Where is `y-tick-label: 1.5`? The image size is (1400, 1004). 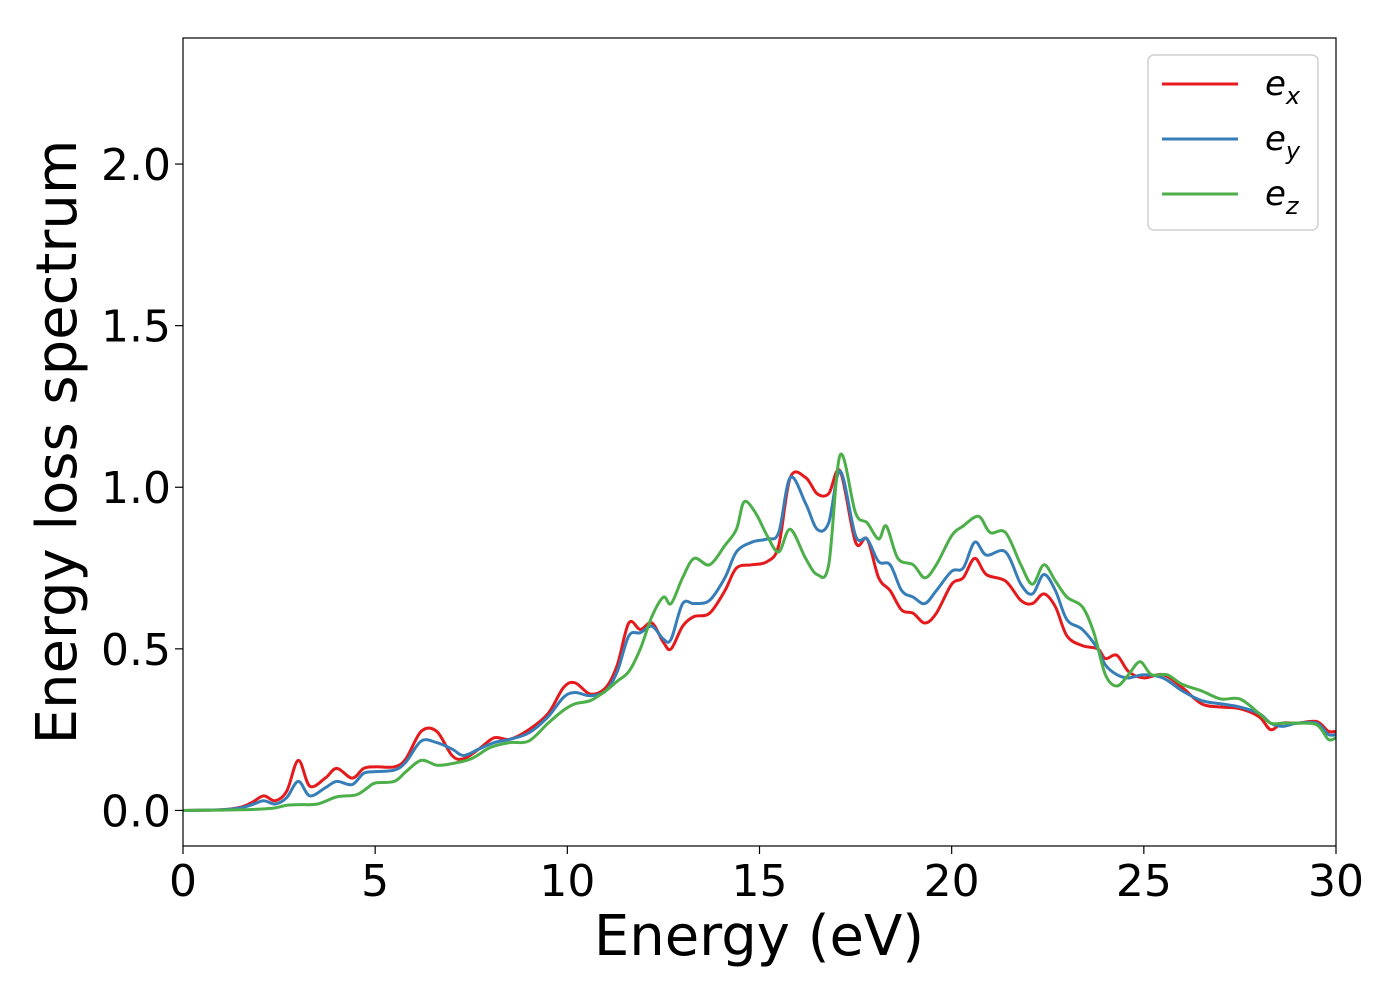 y-tick-label: 1.5 is located at coordinates (136, 327).